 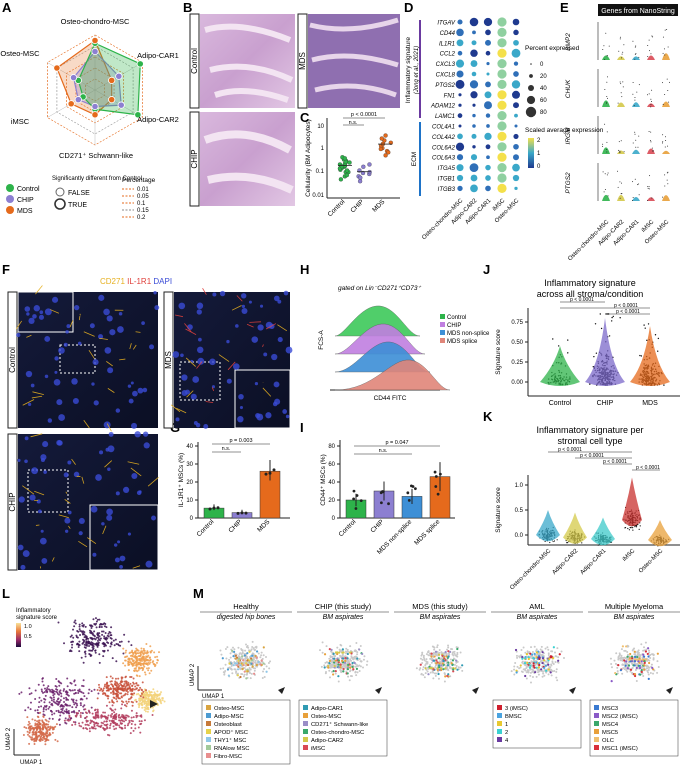 I want to click on h-curves, so click(x=392, y=348).